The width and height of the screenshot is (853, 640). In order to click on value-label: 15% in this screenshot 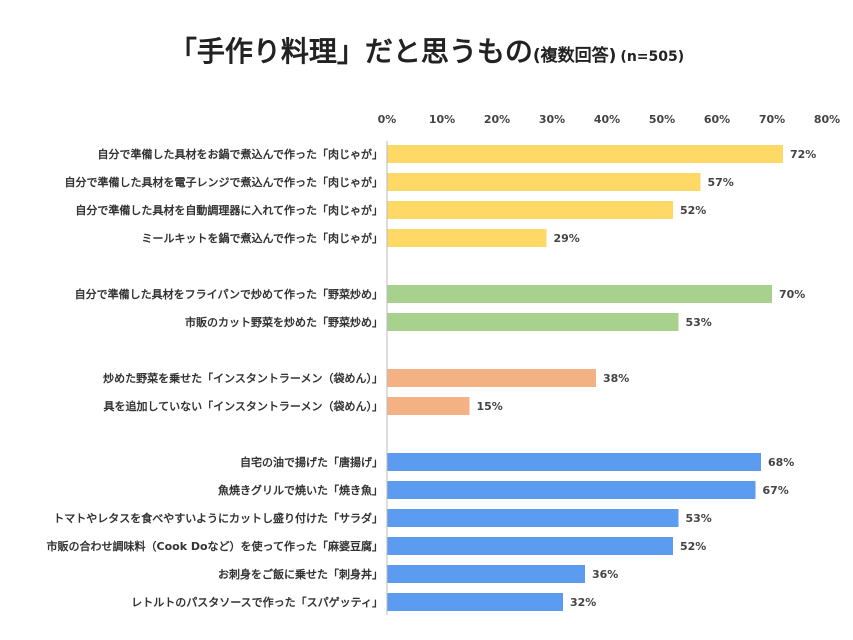, I will do `click(490, 406)`.